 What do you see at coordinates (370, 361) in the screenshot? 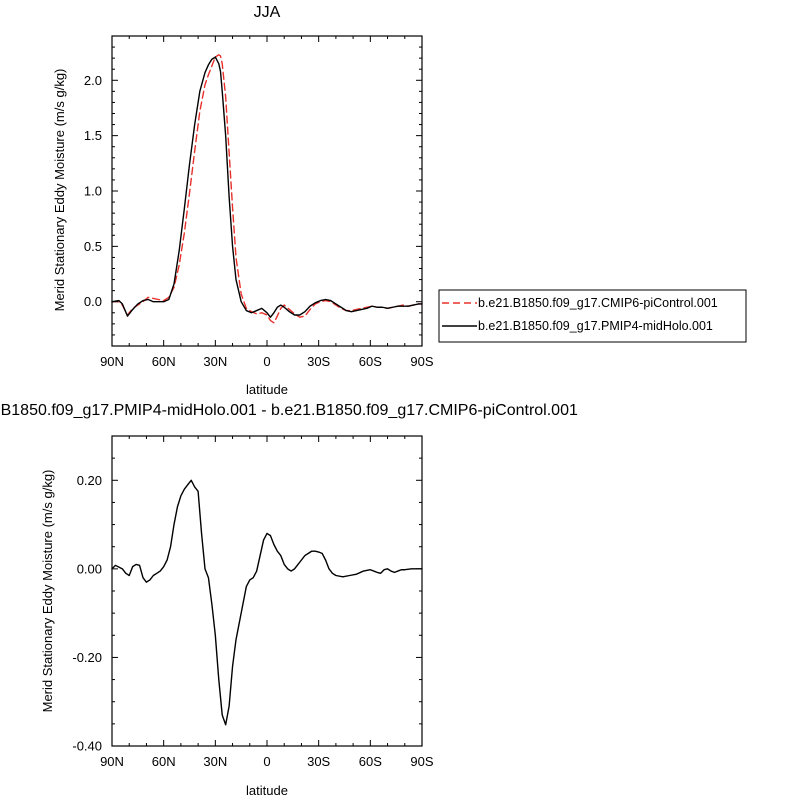
I see `top-x-tick-label: 60S` at bounding box center [370, 361].